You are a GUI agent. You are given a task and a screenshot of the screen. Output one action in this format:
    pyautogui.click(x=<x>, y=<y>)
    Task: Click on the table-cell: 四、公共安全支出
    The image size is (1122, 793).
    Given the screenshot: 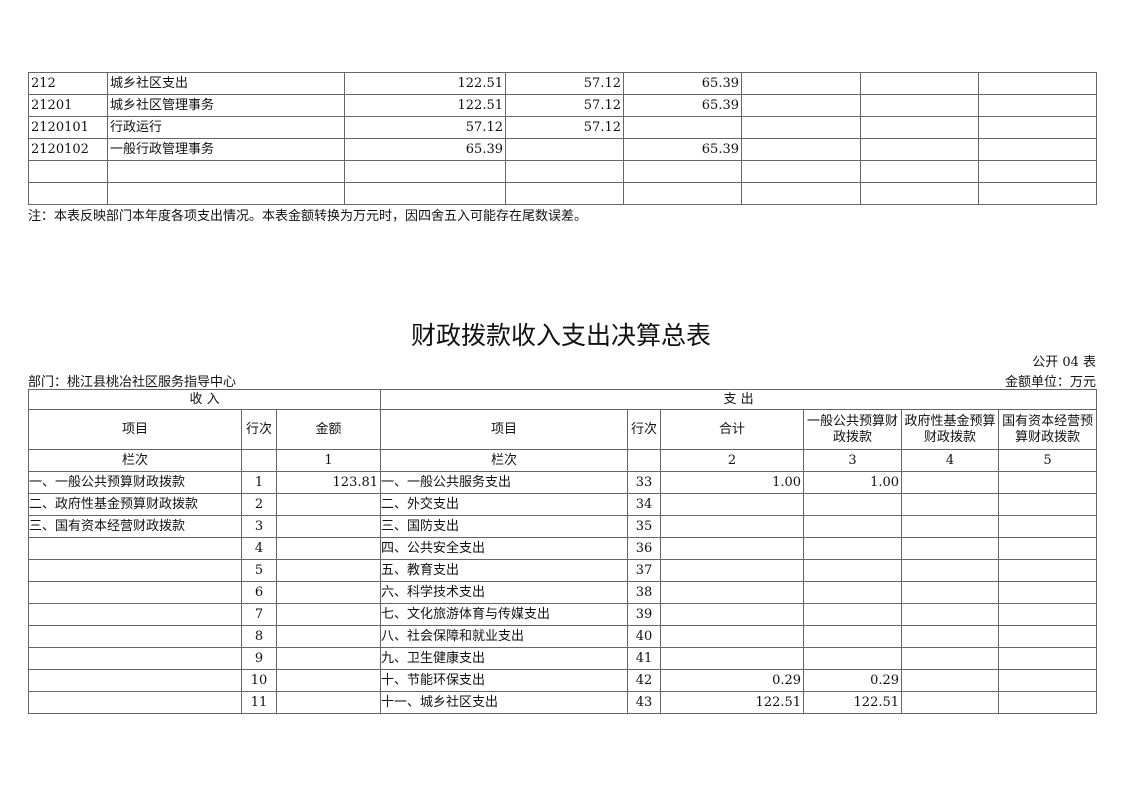 What is the action you would take?
    pyautogui.click(x=504, y=548)
    